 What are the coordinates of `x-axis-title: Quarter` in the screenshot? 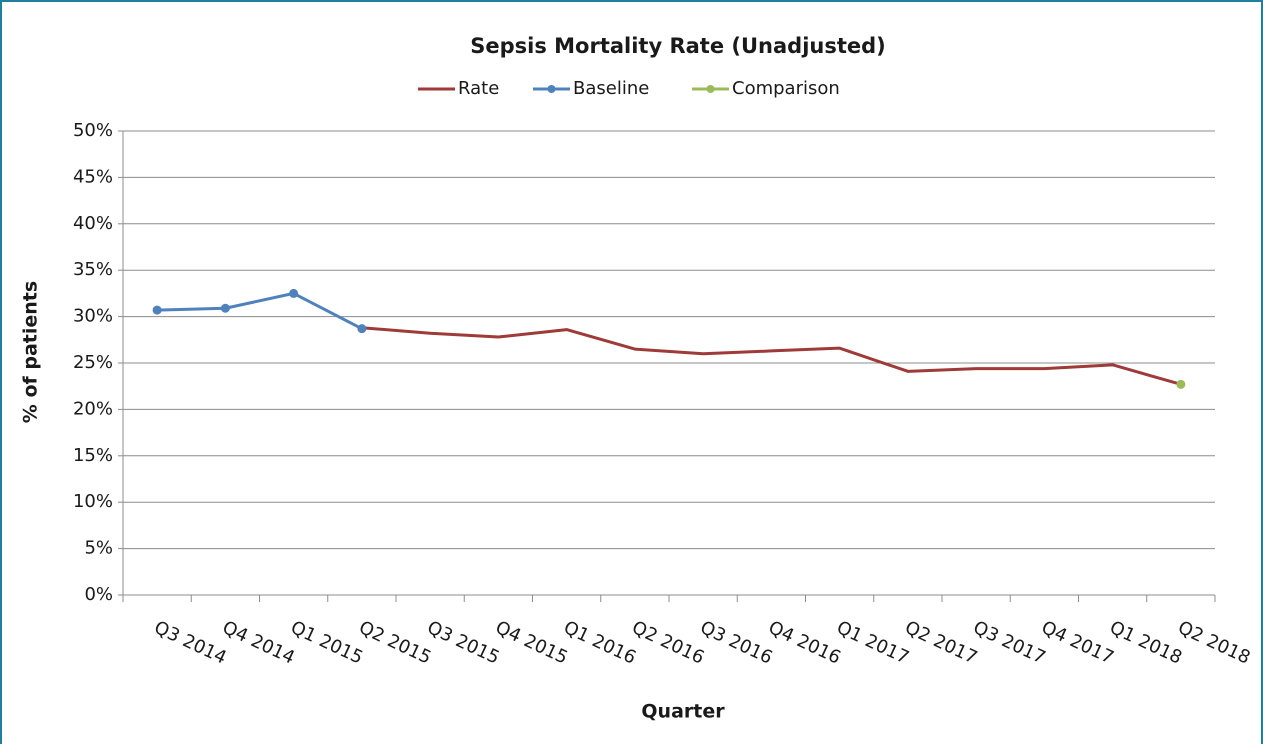 It's located at (683, 712).